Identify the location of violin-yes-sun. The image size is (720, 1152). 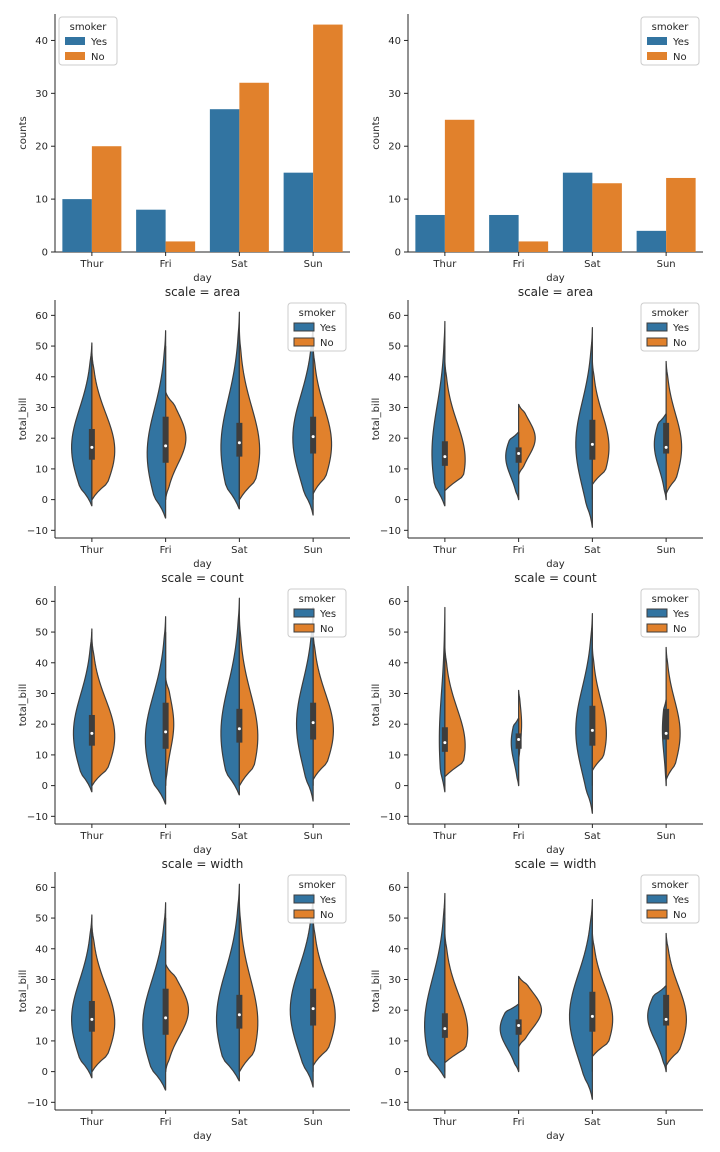
(657, 1029).